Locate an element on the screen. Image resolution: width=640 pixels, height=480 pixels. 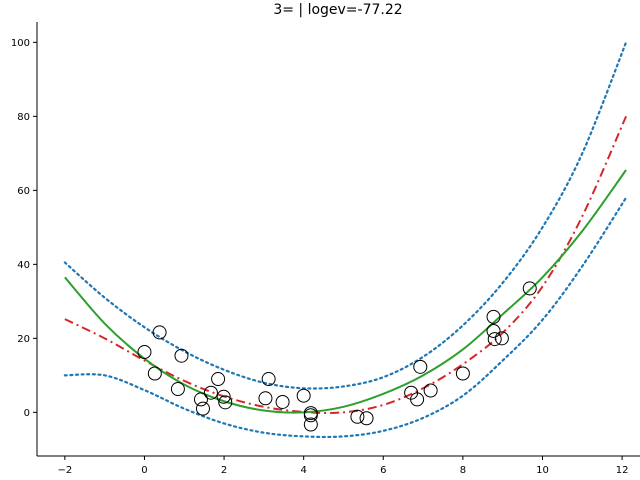
y-tick-label: 100 is located at coordinates (20, 43).